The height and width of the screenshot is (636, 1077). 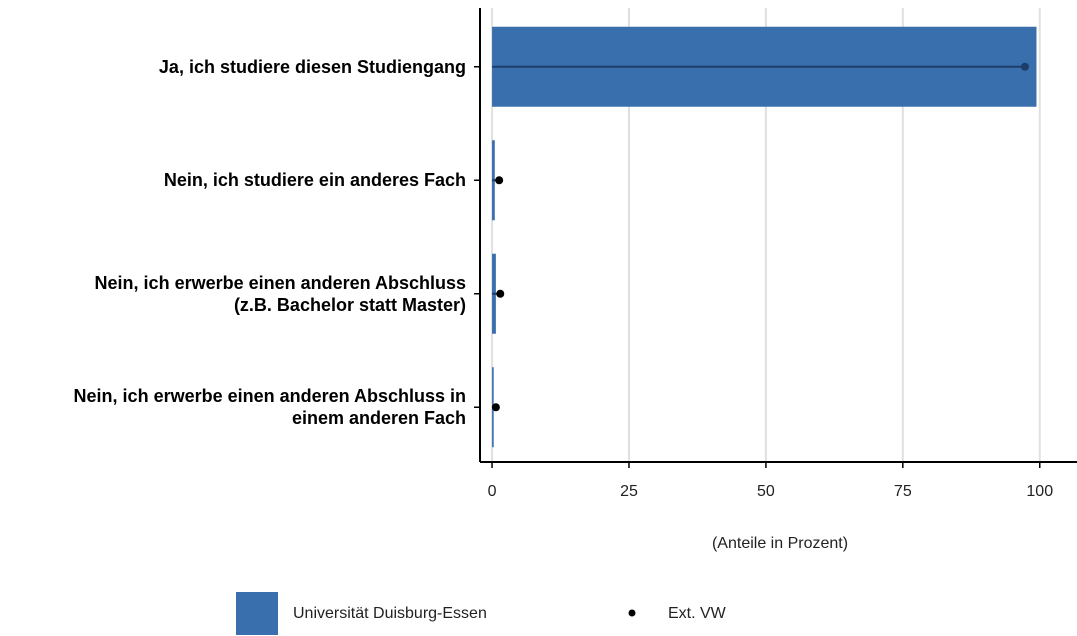 I want to click on y-tick-label: Nein, ich studiere ein anderes Fach, so click(x=314, y=180).